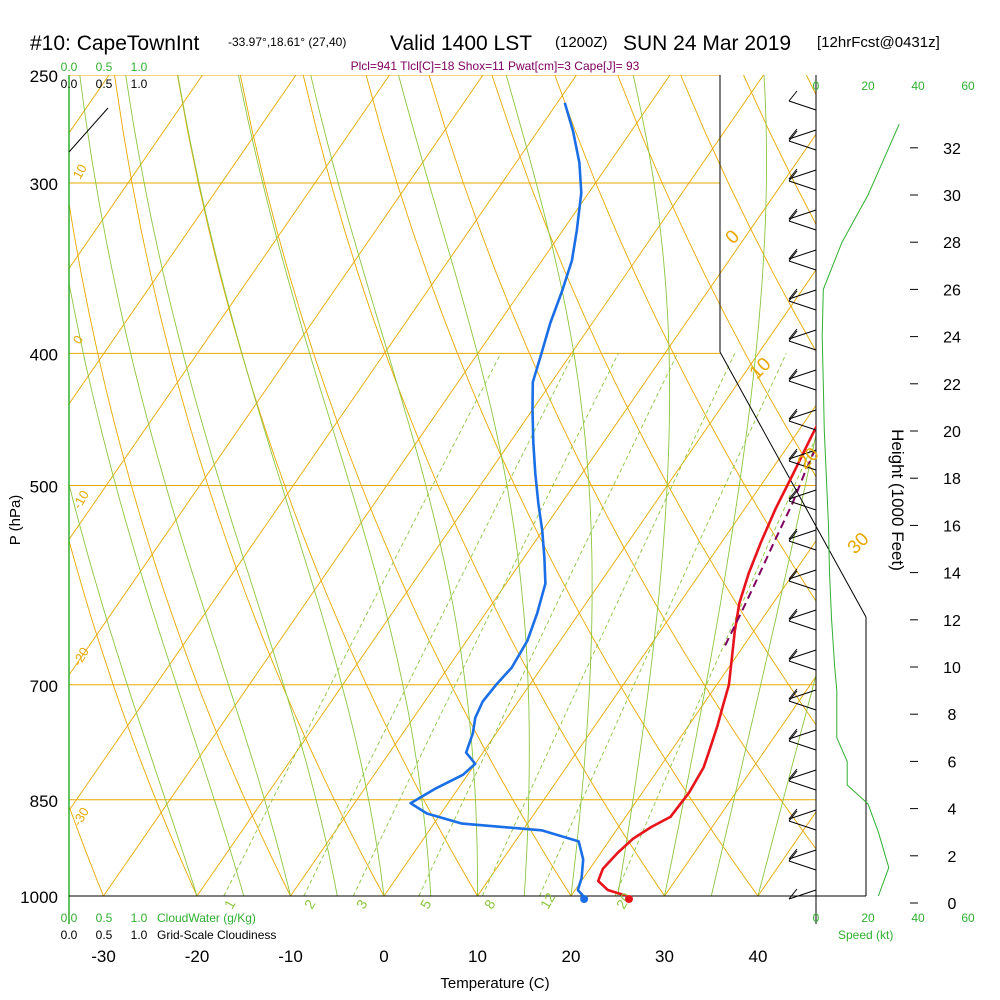 The height and width of the screenshot is (1000, 1000). Describe the element at coordinates (952, 621) in the screenshot. I see `height-tick-label: 12` at that location.